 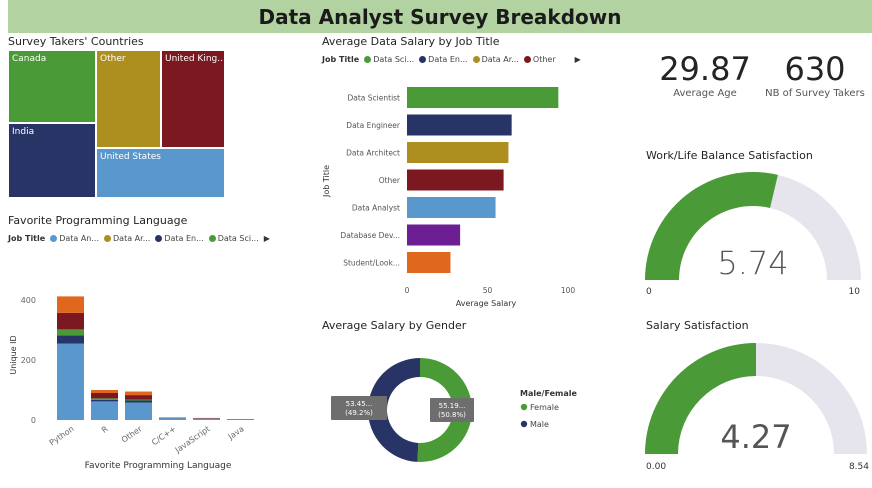 What do you see at coordinates (705, 69) in the screenshot?
I see `kpi-value: 29.87` at bounding box center [705, 69].